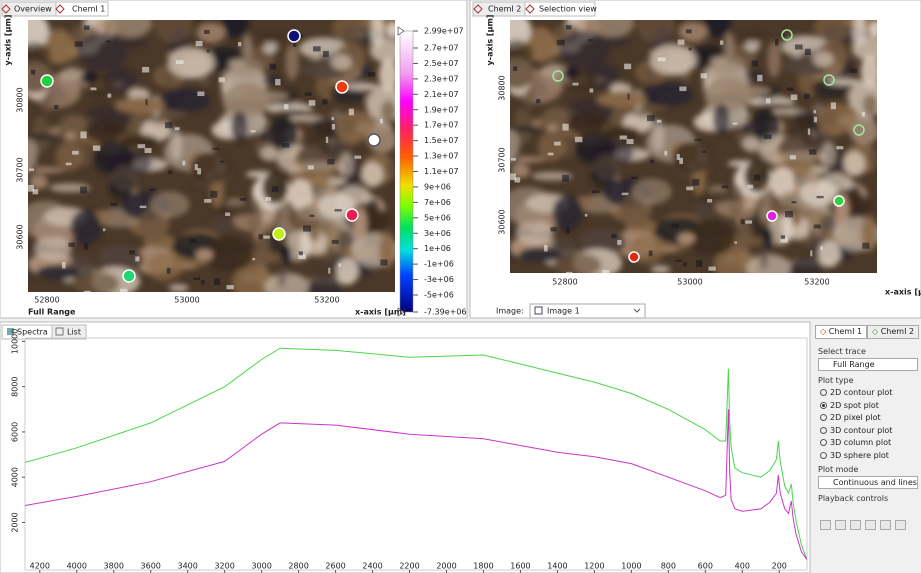 This screenshot has width=921, height=573. What do you see at coordinates (77, 566) in the screenshot?
I see `x-tick-label: 4000` at bounding box center [77, 566].